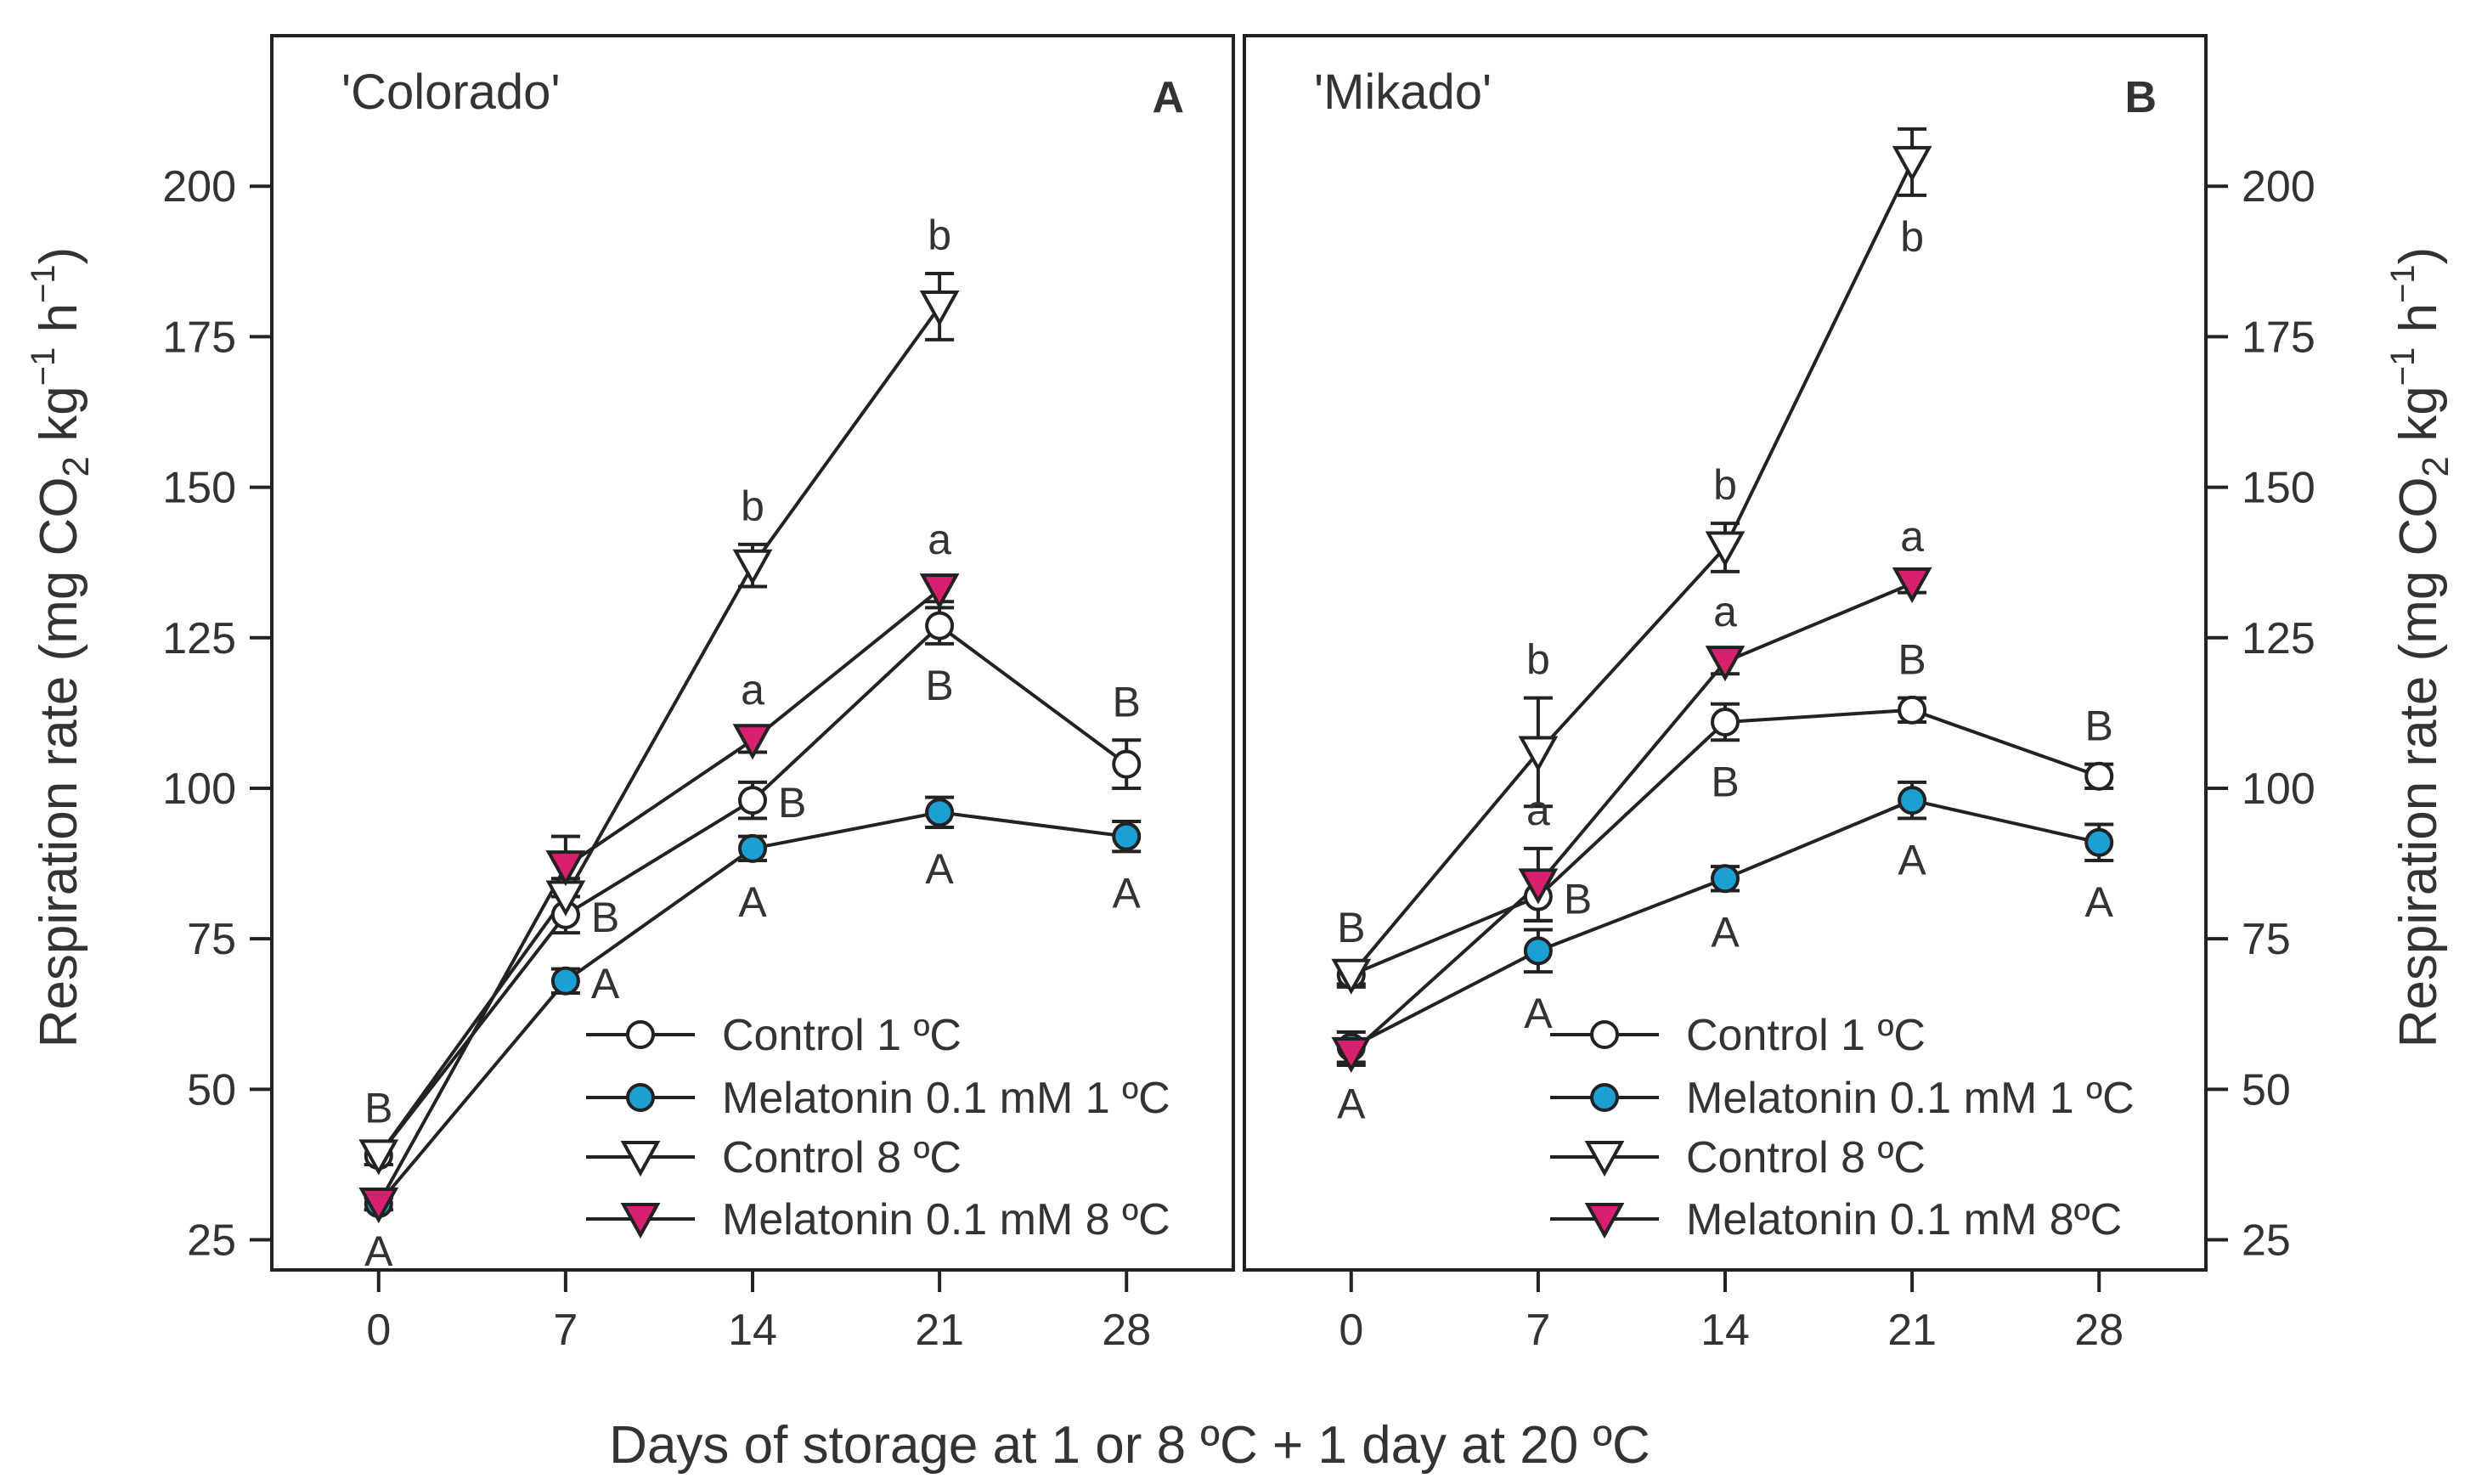 The width and height of the screenshot is (2476, 1484). I want to click on panel-title: 'Mikado', so click(1403, 92).